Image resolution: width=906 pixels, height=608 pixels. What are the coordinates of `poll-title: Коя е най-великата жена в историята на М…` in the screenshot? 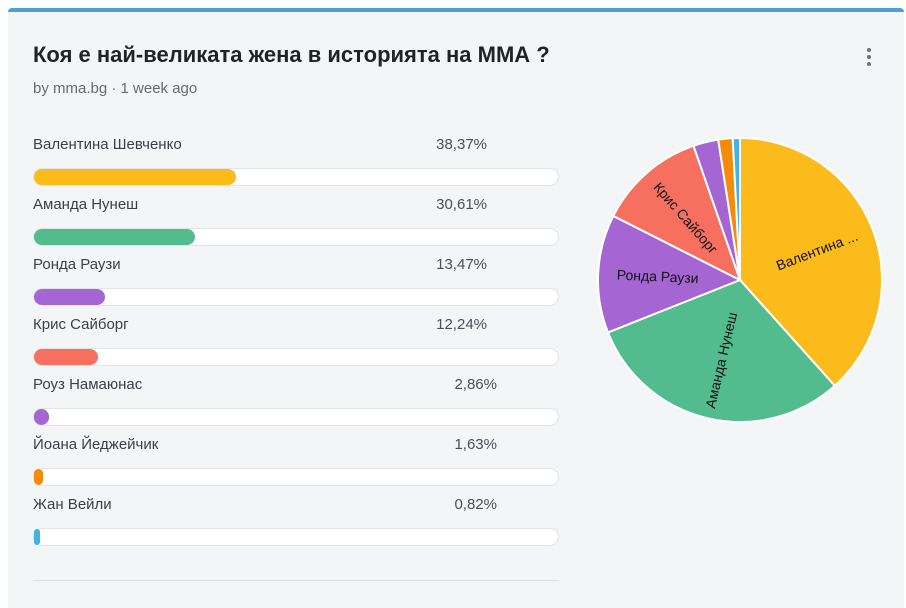 It's located at (291, 54).